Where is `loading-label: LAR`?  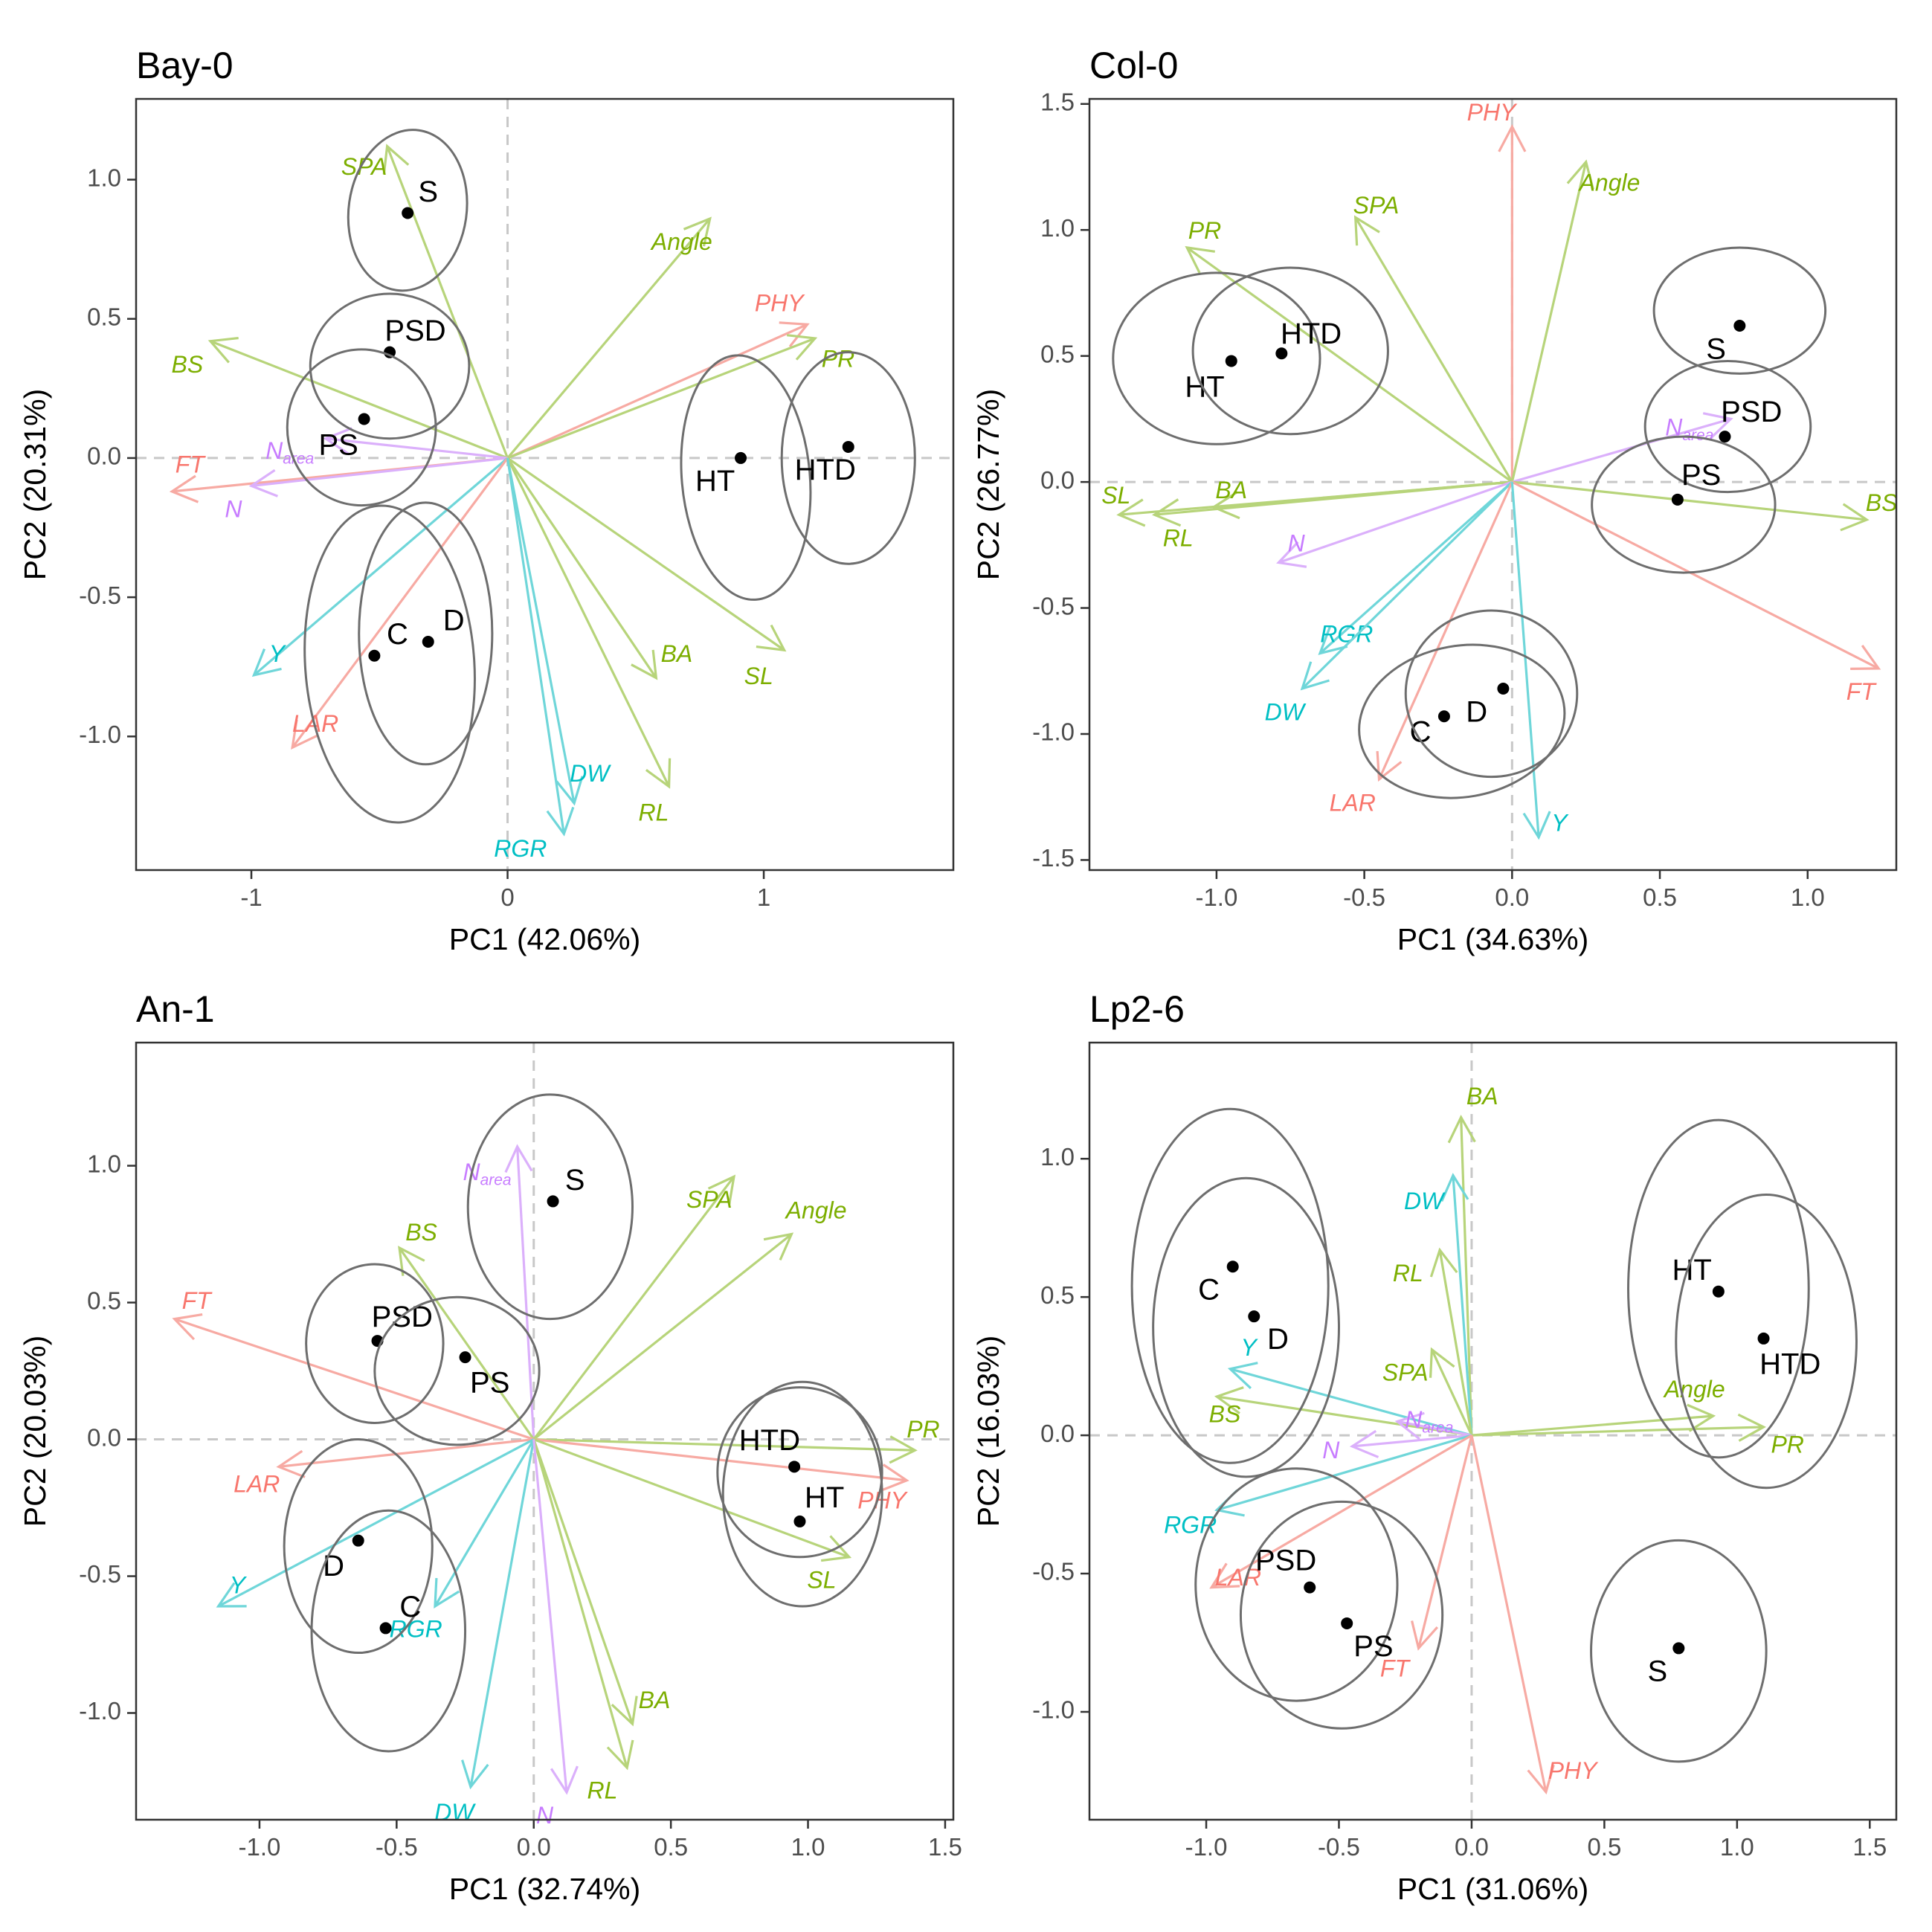 loading-label: LAR is located at coordinates (1238, 1577).